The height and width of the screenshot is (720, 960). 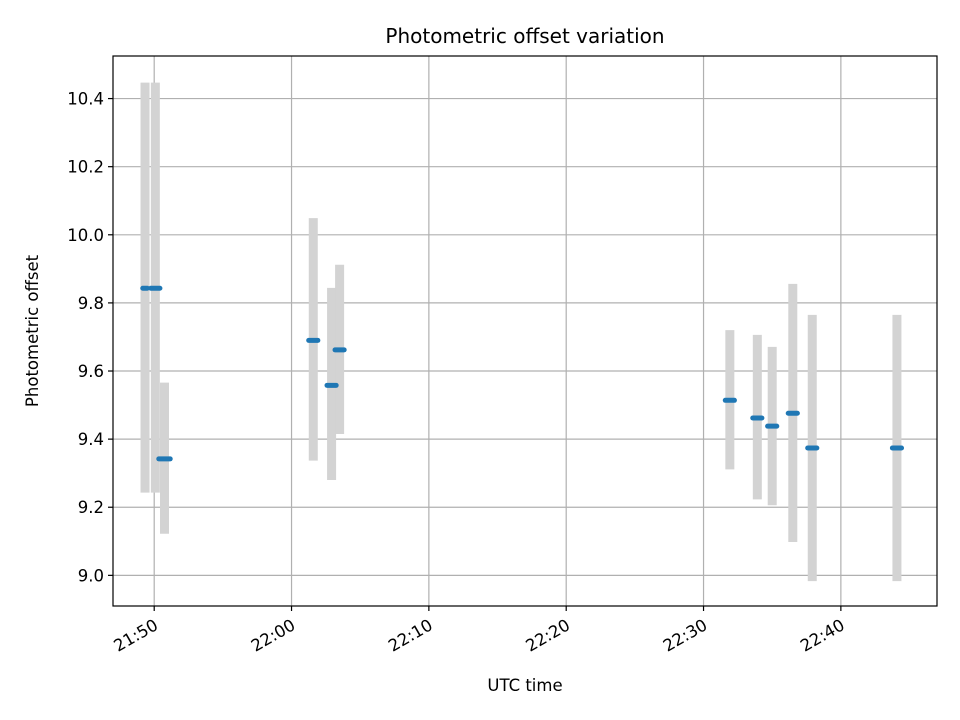 I want to click on y-tick-label: 10.0, so click(x=85, y=235).